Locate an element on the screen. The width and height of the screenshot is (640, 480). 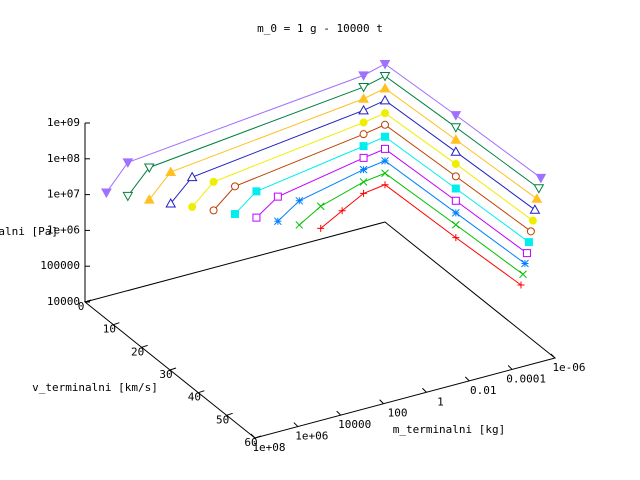
x-tick-label: 40 is located at coordinates (194, 397).